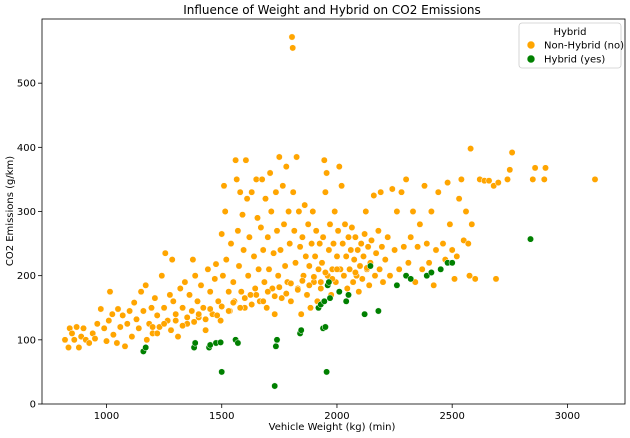 The image size is (630, 438). What do you see at coordinates (106, 416) in the screenshot?
I see `x-tick-label-1000: 1000` at bounding box center [106, 416].